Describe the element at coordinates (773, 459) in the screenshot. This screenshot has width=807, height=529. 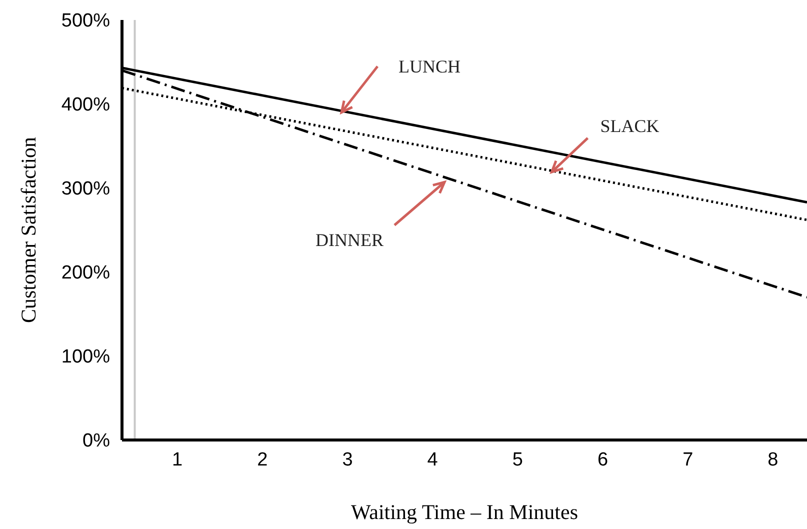
I see `x-tick-label: 8` at that location.